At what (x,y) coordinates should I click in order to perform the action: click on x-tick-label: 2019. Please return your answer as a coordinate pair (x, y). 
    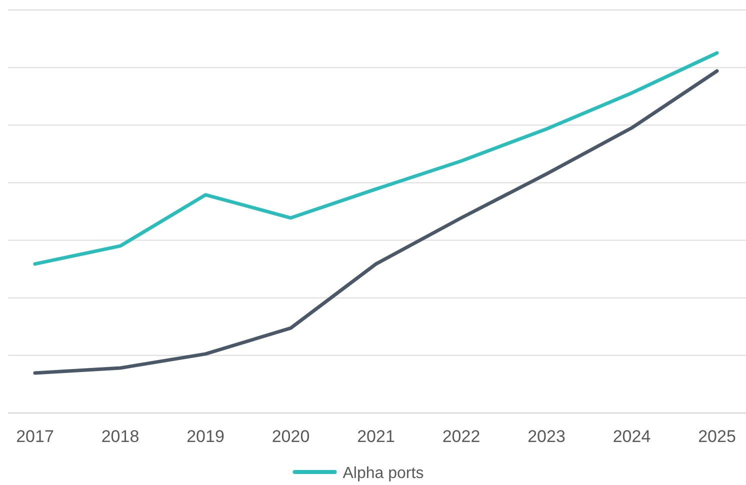
    Looking at the image, I should click on (205, 436).